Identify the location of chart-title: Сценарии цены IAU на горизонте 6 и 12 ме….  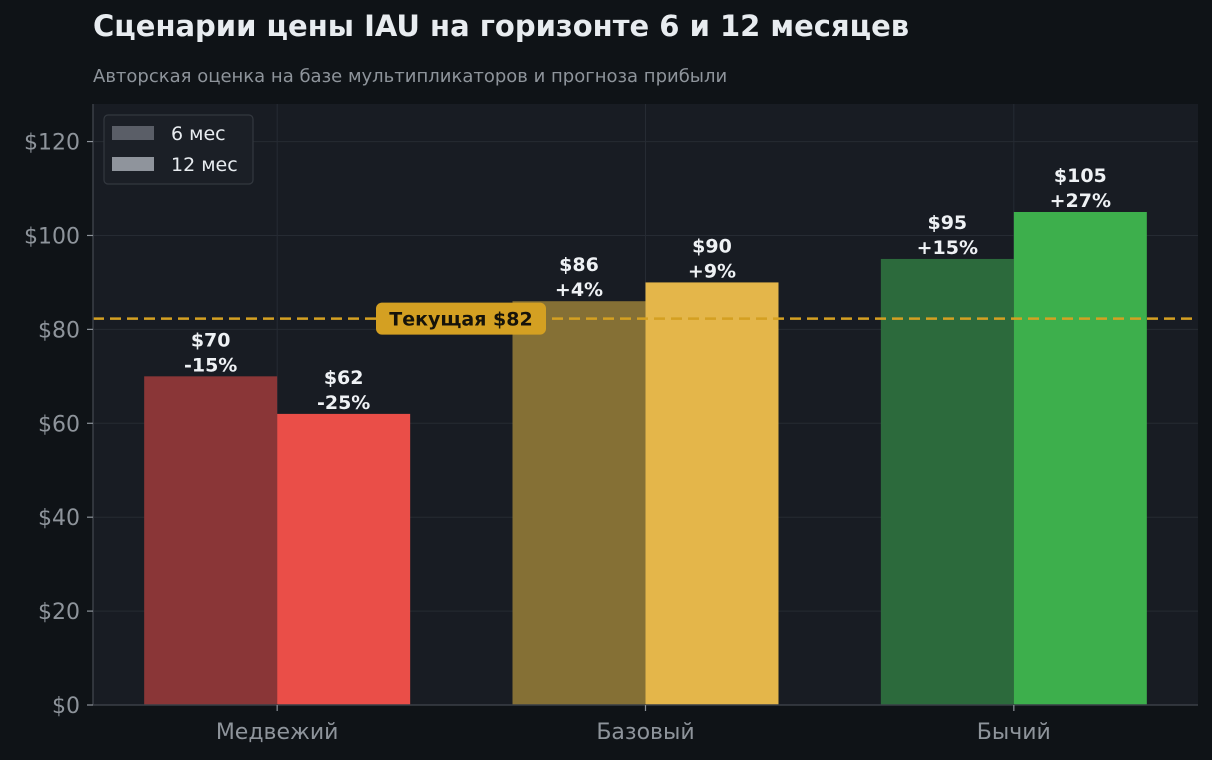
(501, 26).